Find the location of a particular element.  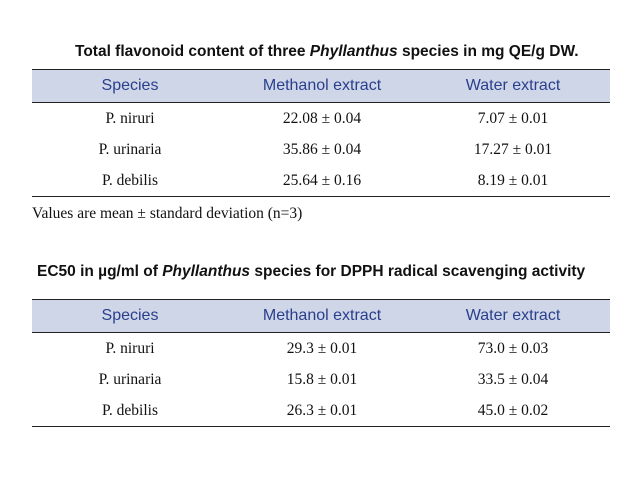

table2-caption-before: EC50 in µg/ml of is located at coordinates (100, 271).